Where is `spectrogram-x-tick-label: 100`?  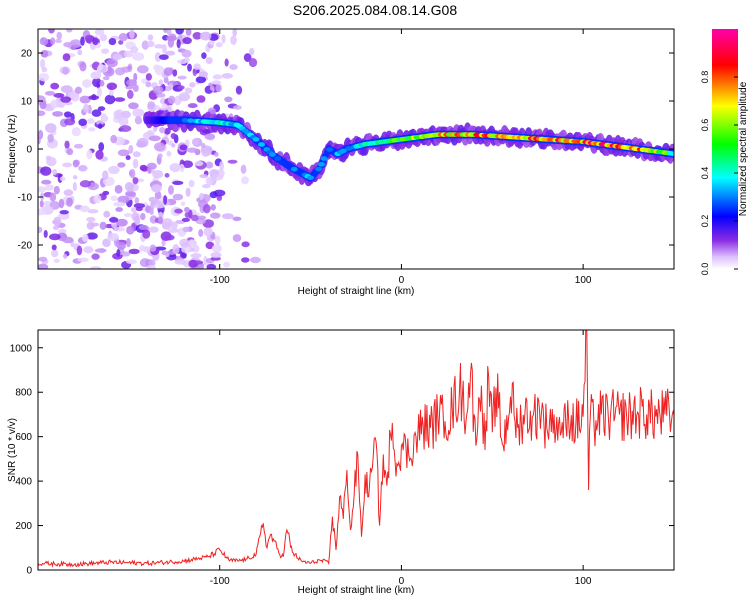
spectrogram-x-tick-label: 100 is located at coordinates (583, 280).